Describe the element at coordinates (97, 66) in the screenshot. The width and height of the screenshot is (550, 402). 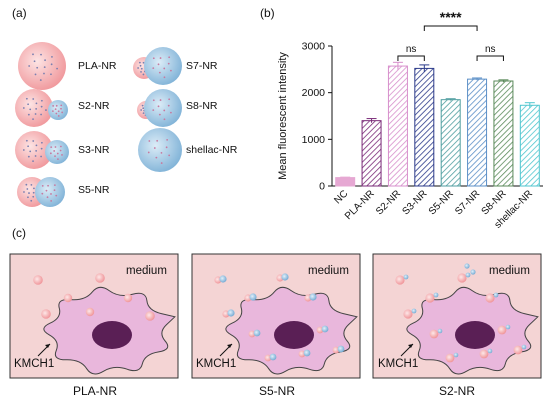
I see `particle-label-pla: PLA-NR` at that location.